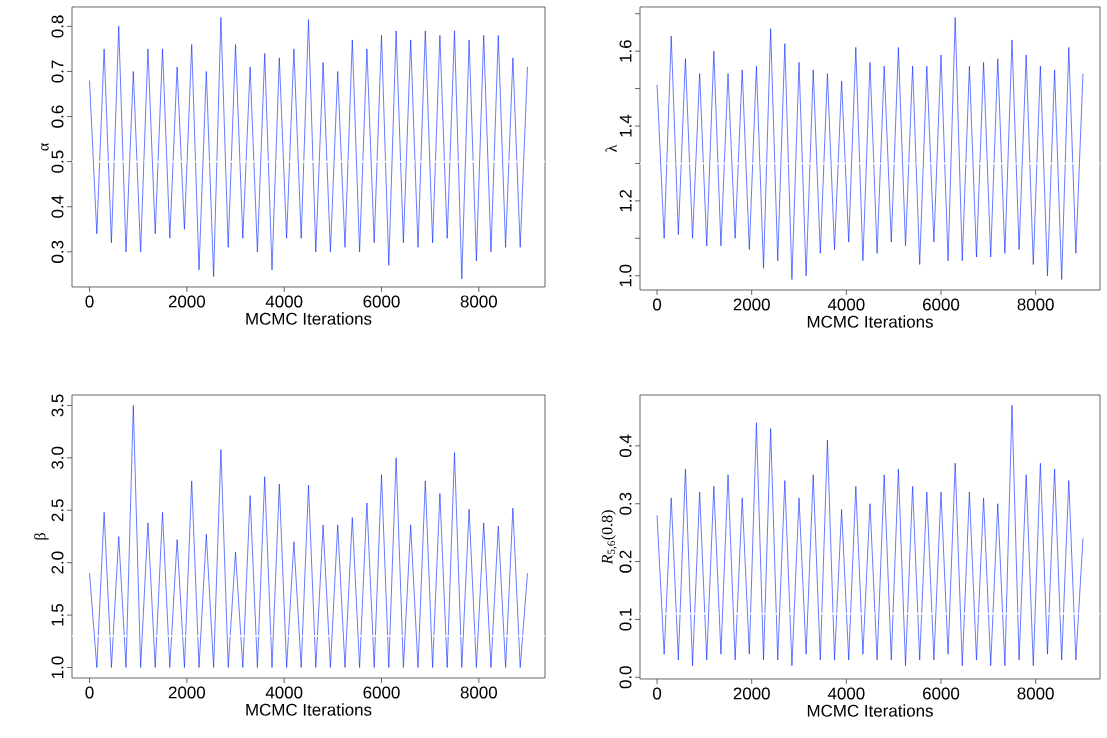  What do you see at coordinates (57, 161) in the screenshot?
I see `y-tick-label: 0.5` at bounding box center [57, 161].